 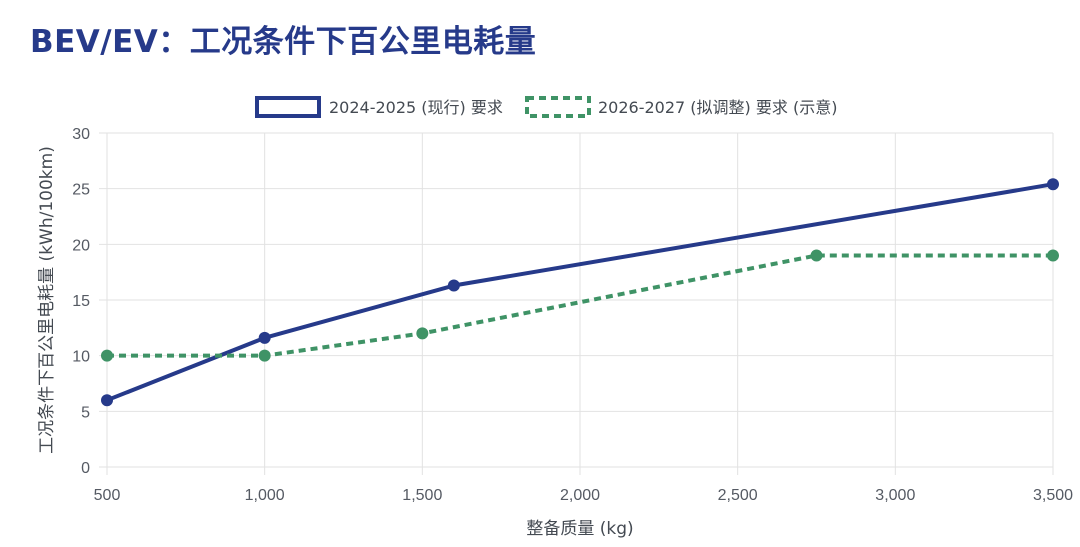 What do you see at coordinates (738, 495) in the screenshot?
I see `x-tick-label: 2,500` at bounding box center [738, 495].